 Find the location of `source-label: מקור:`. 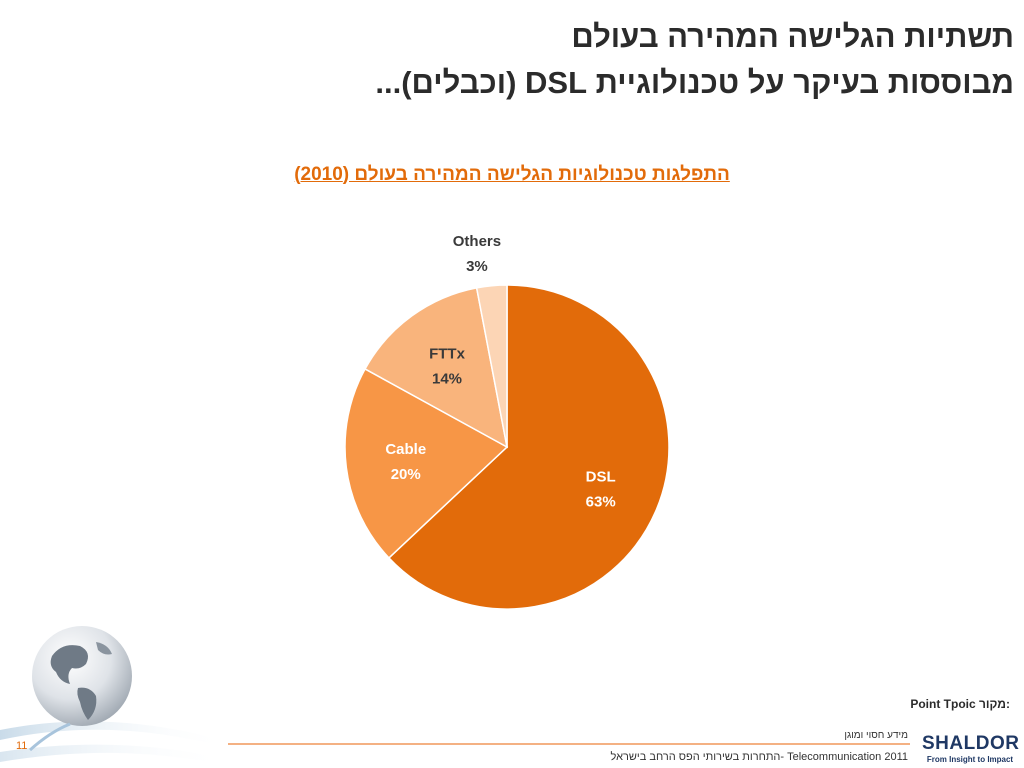

source-label: מקור: is located at coordinates (994, 704).